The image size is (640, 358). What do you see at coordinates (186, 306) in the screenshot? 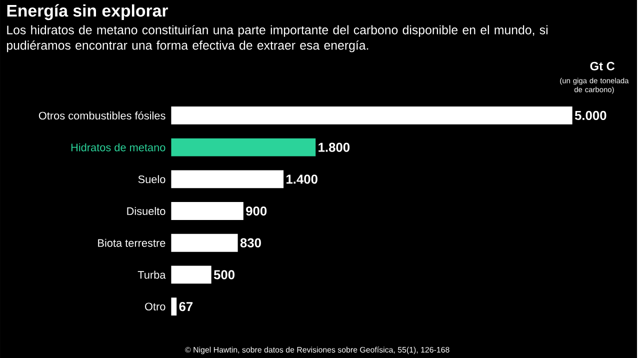
I see `data-label: 67` at bounding box center [186, 306].